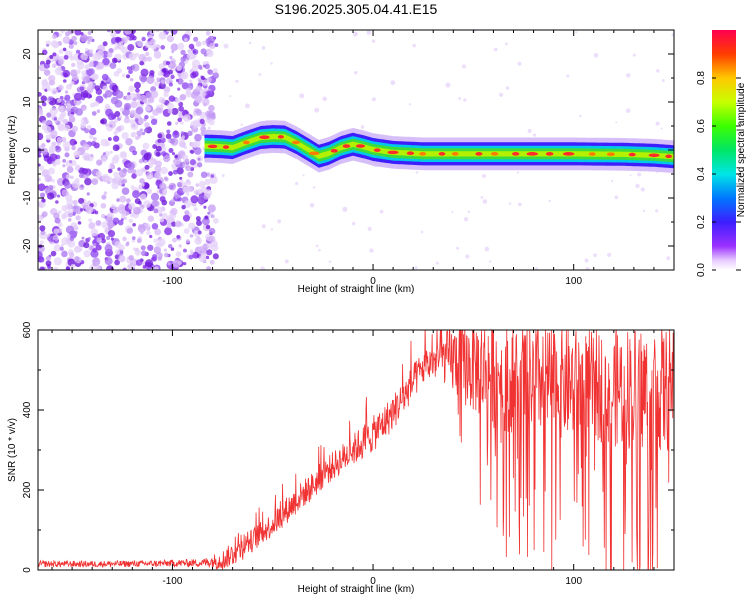 This screenshot has width=750, height=600. What do you see at coordinates (12, 450) in the screenshot?
I see `snr-y-label: SNR (10 * v/v)` at bounding box center [12, 450].